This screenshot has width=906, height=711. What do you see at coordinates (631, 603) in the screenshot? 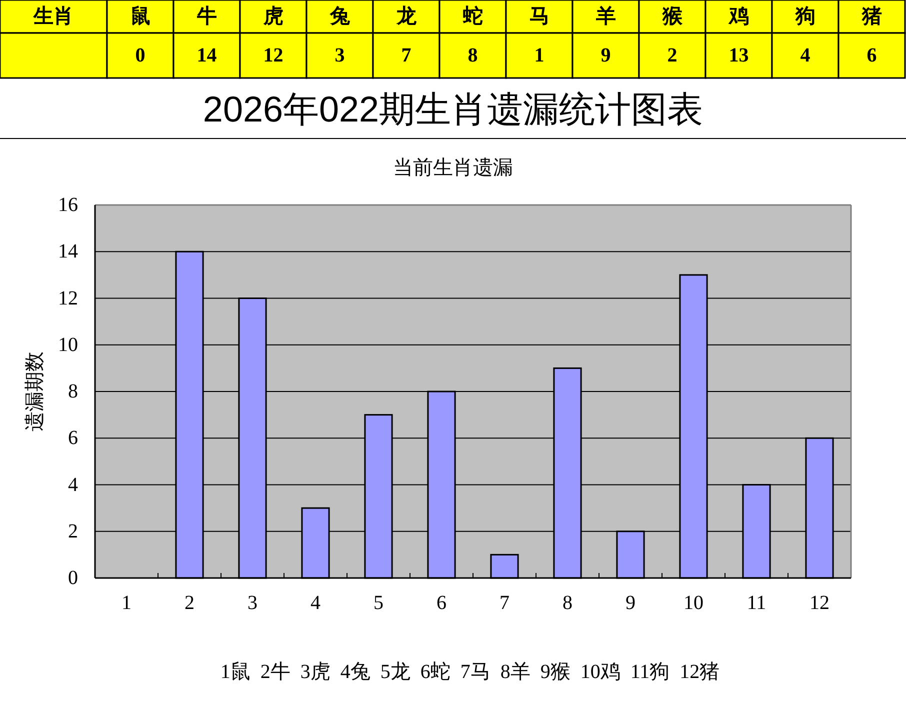
I see `x-tick-label: 9` at bounding box center [631, 603].